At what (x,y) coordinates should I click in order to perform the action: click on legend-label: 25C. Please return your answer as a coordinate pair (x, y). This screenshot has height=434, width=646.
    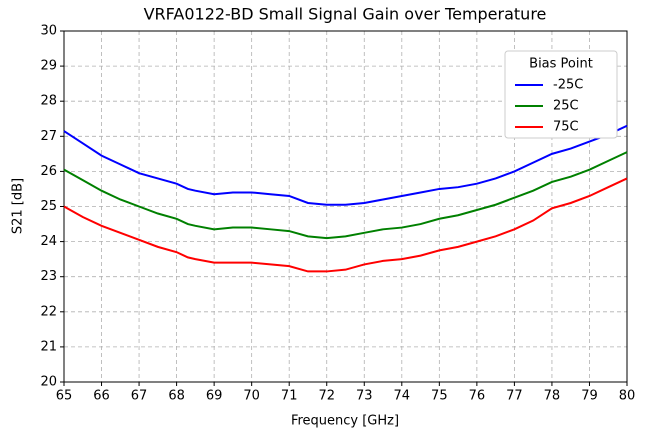
    Looking at the image, I should click on (566, 106).